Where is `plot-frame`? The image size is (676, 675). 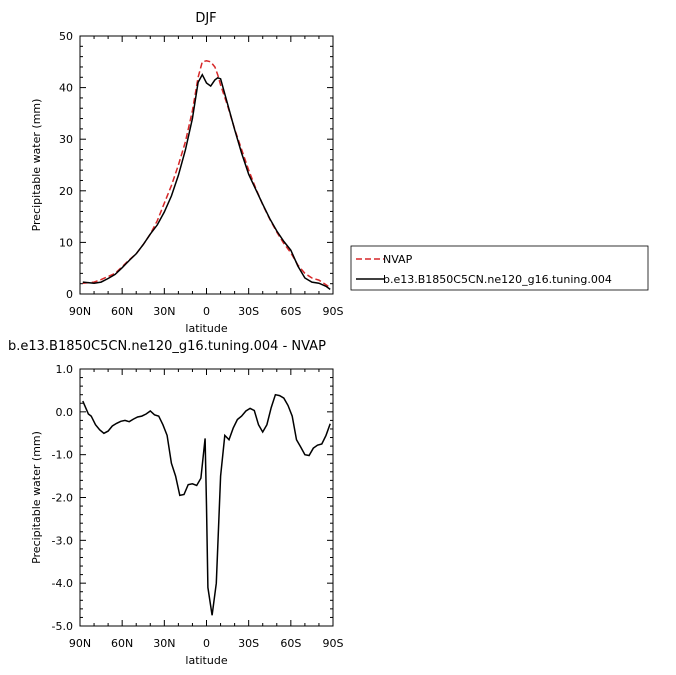 plot-frame is located at coordinates (206, 165).